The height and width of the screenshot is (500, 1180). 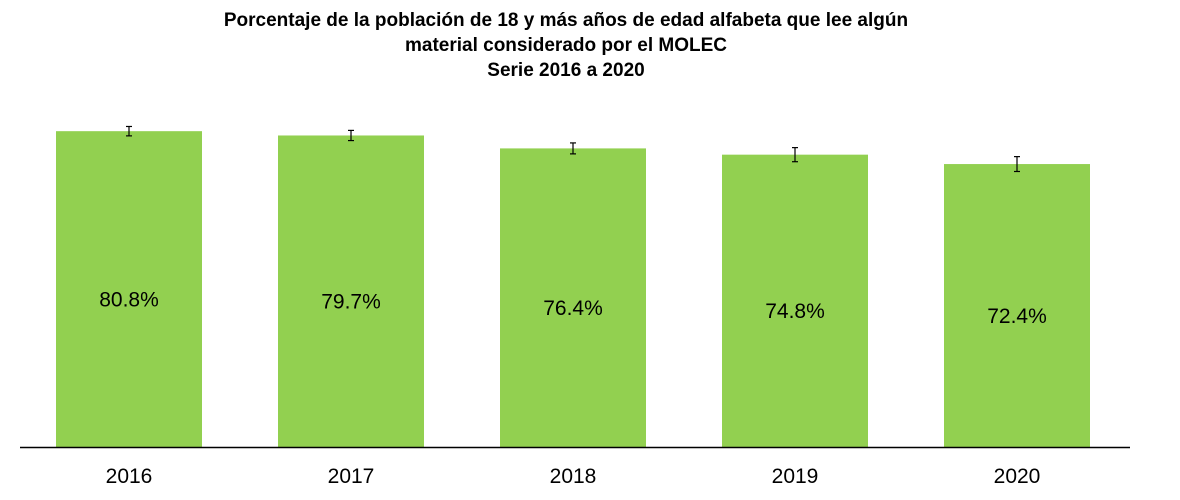 I want to click on error-bars-group, so click(x=573, y=149).